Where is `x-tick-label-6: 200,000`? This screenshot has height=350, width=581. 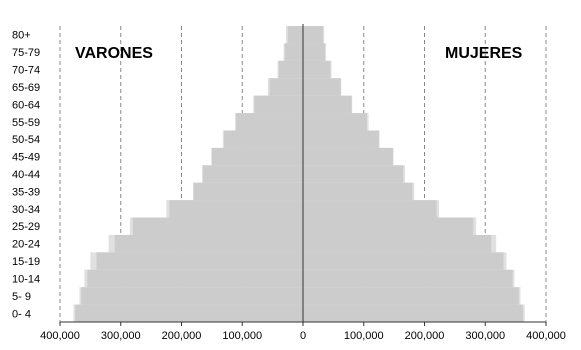 x-tick-label-6: 200,000 is located at coordinates (425, 336).